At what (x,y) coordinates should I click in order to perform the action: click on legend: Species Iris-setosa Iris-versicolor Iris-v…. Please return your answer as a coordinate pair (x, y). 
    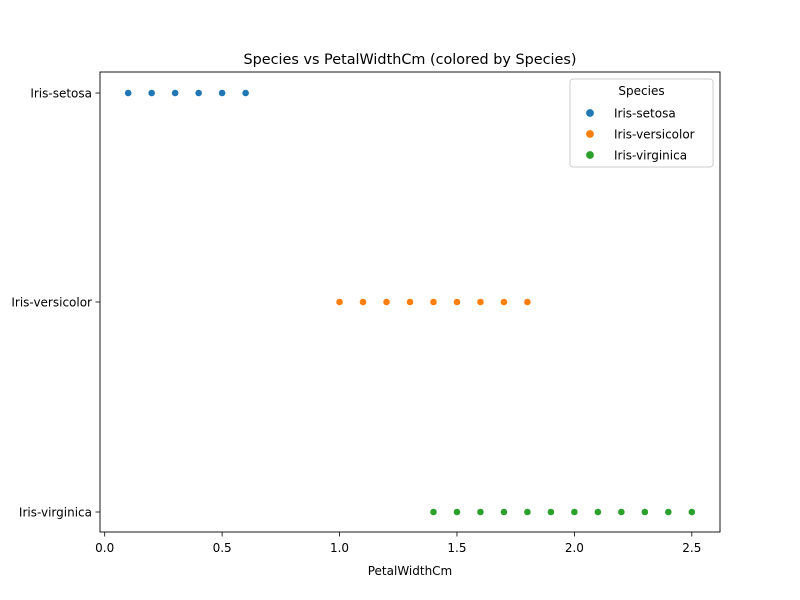
    Looking at the image, I should click on (641, 123).